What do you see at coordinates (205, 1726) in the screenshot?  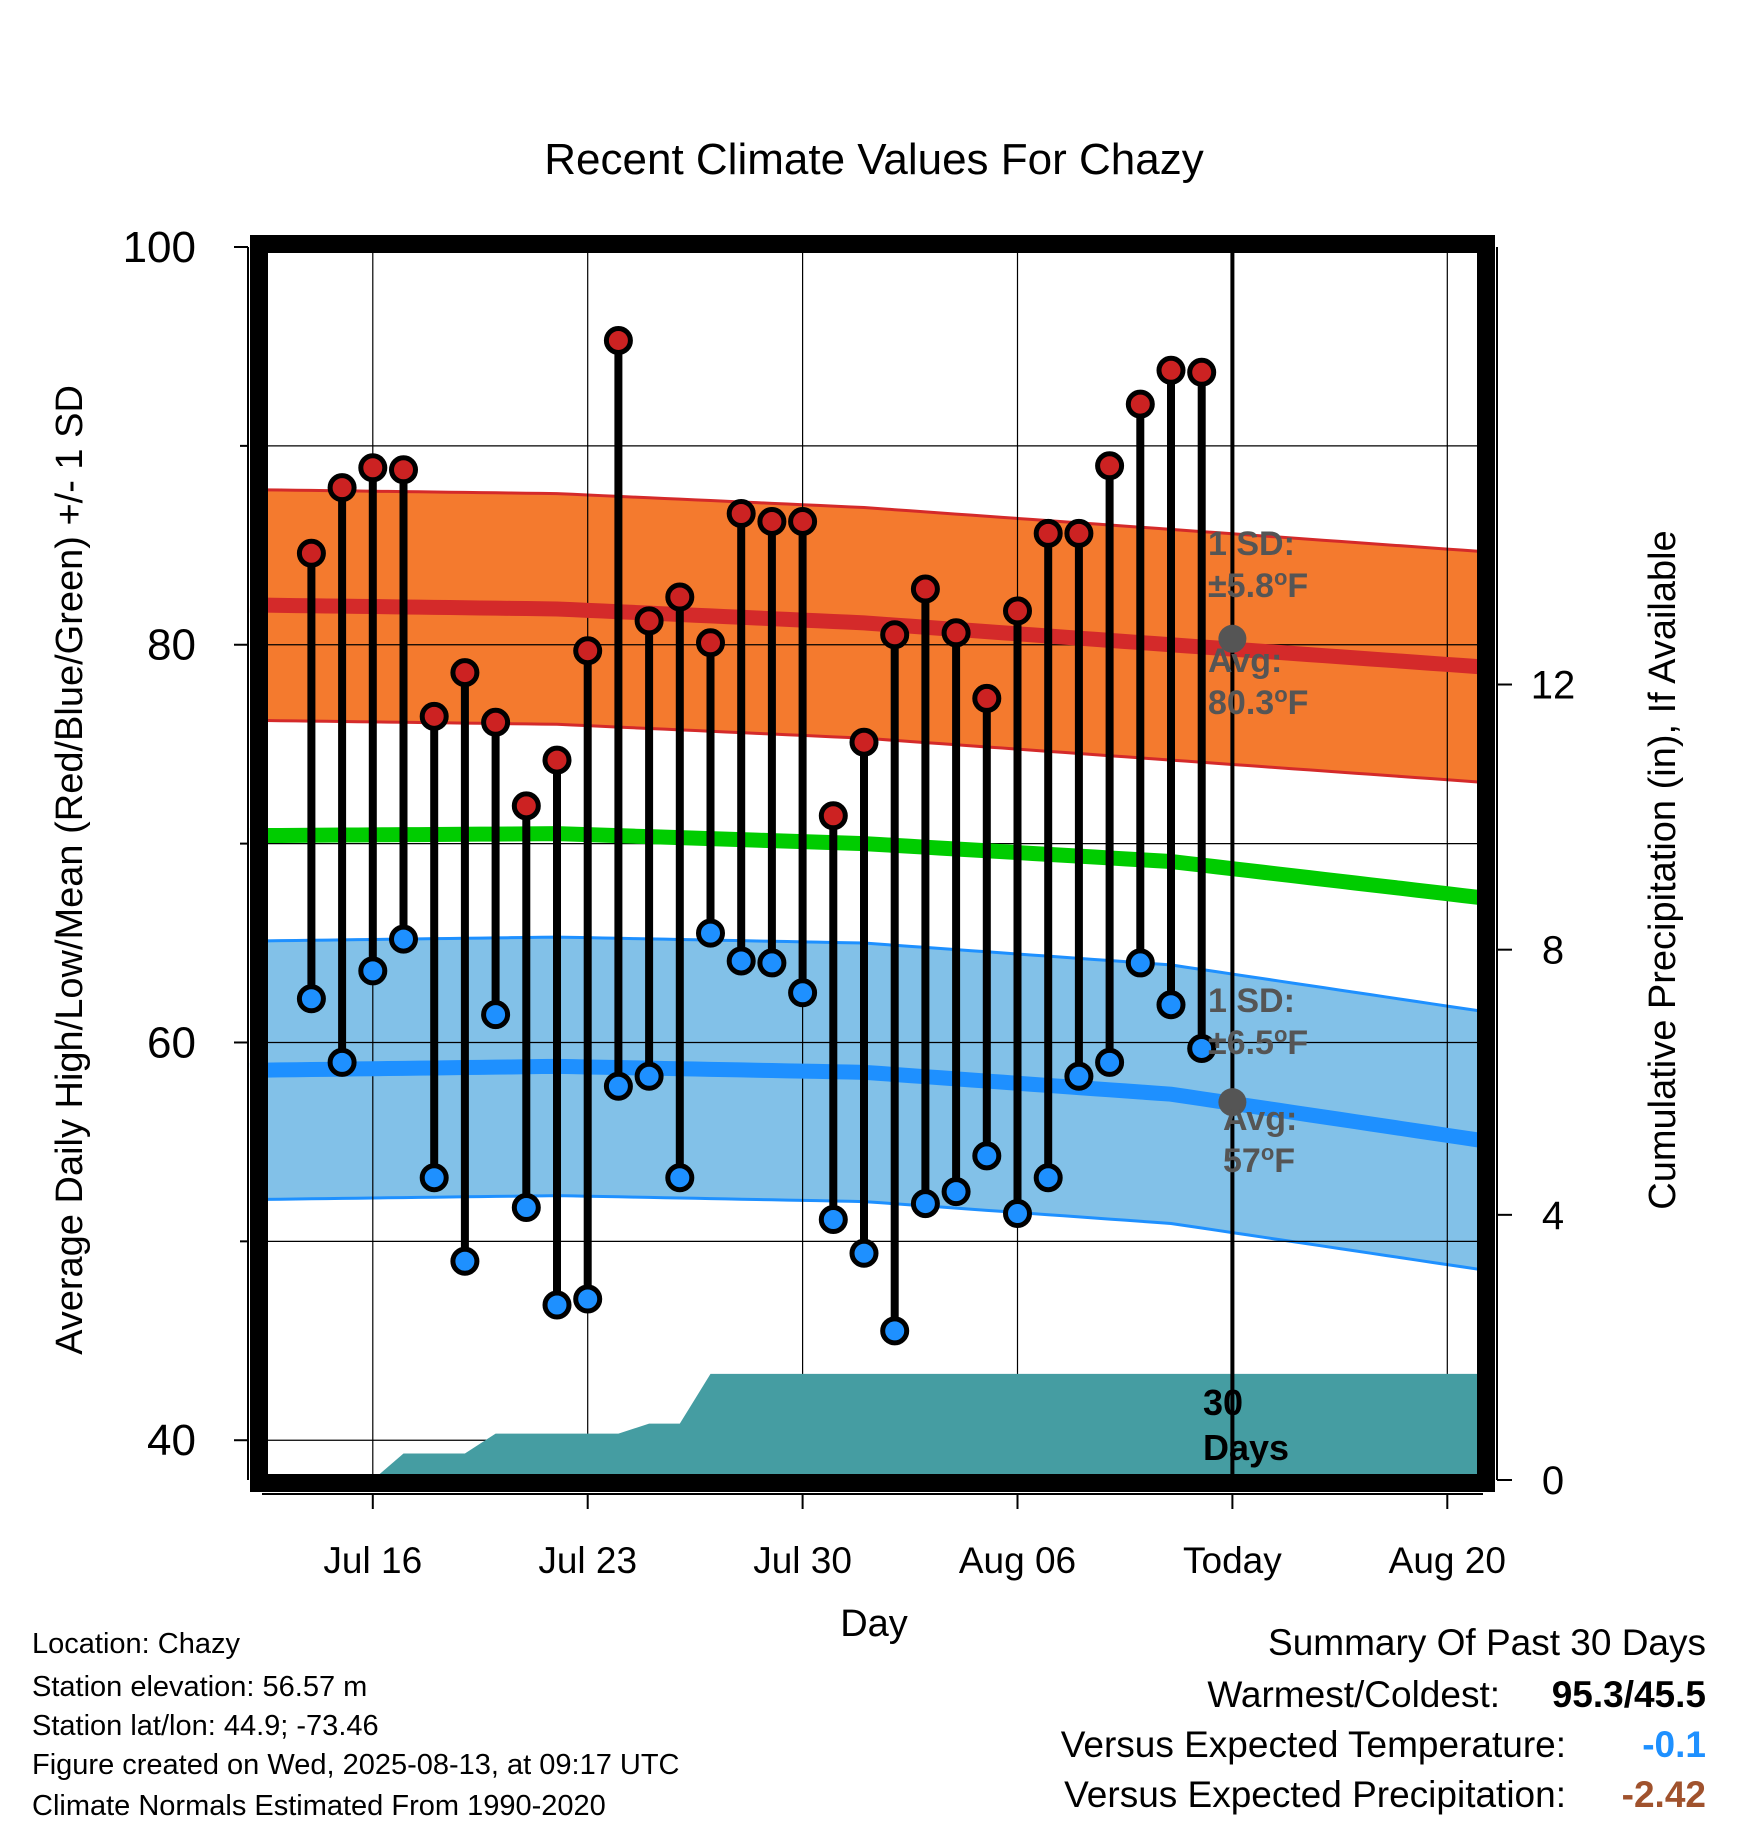 I see `info-latlon: Station lat/lon: 44.9; -73.46` at bounding box center [205, 1726].